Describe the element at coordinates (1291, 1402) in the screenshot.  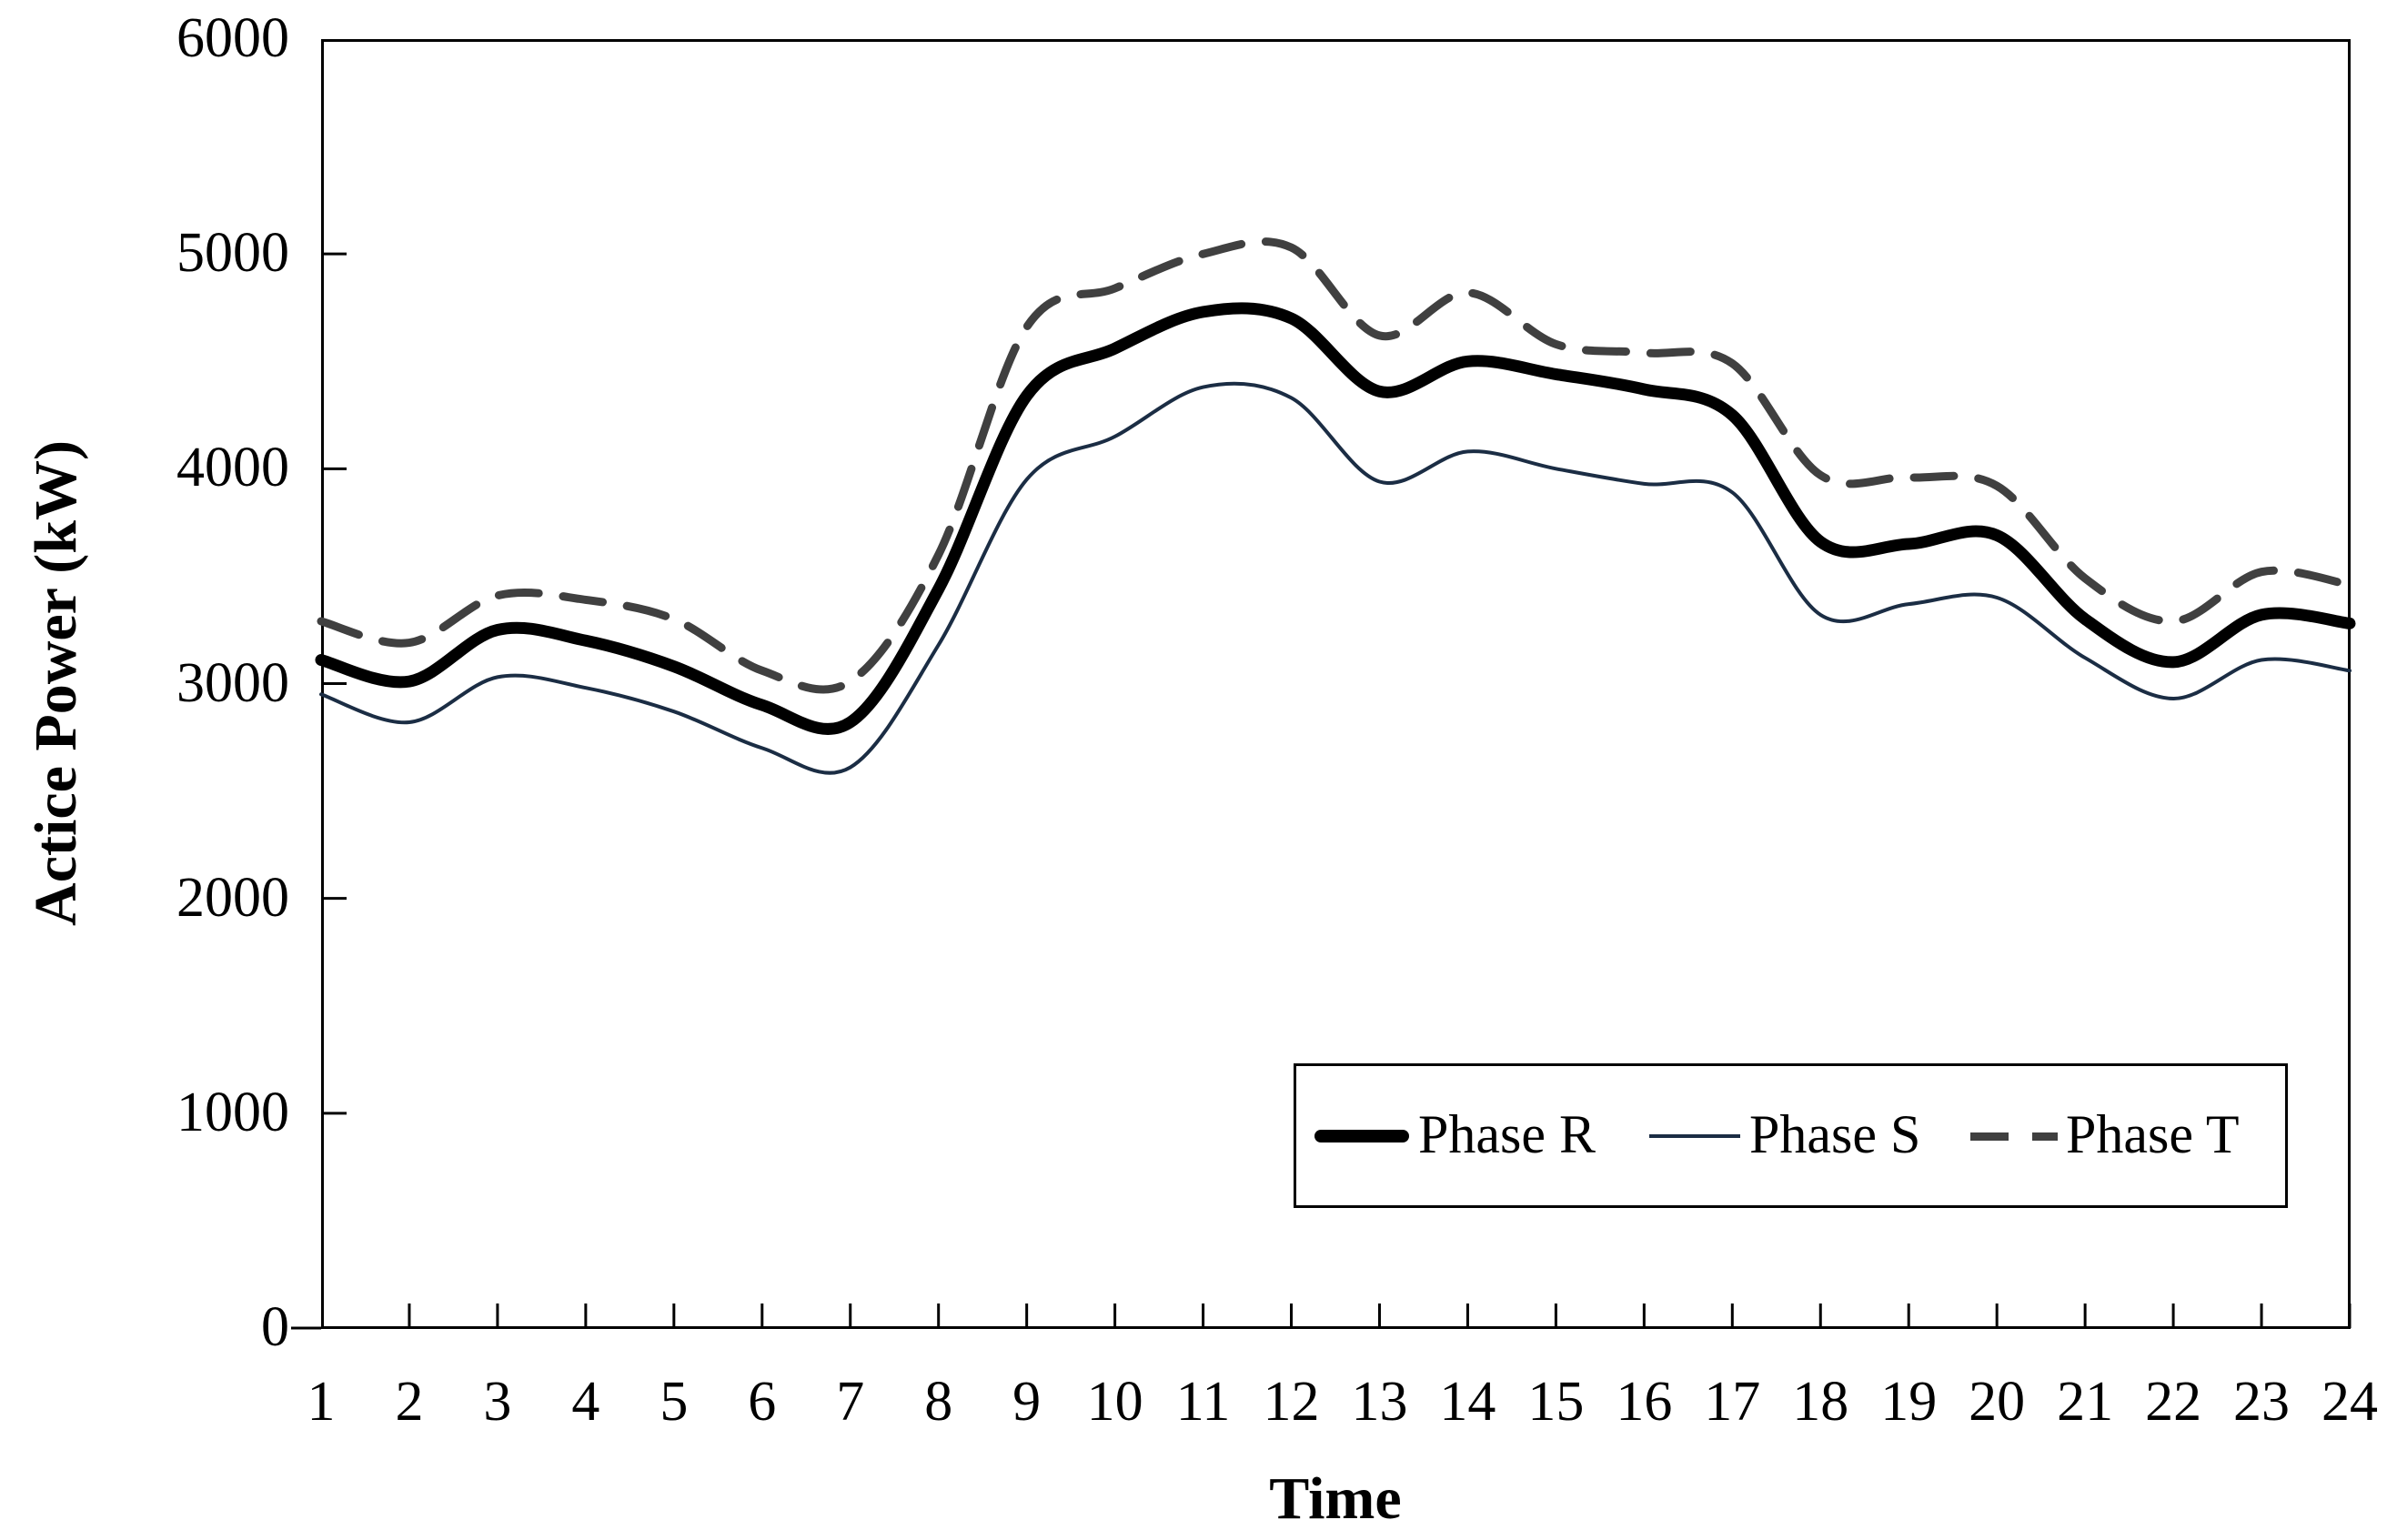
I see `x-tick-label: 12` at that location.